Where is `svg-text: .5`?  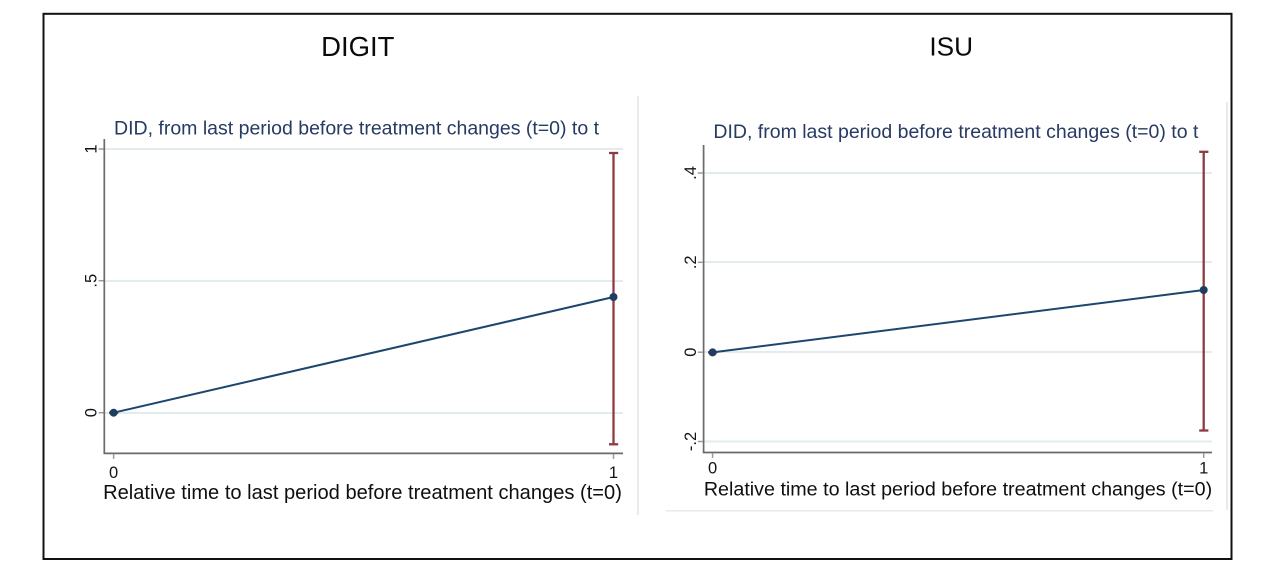 svg-text: .5 is located at coordinates (92, 281).